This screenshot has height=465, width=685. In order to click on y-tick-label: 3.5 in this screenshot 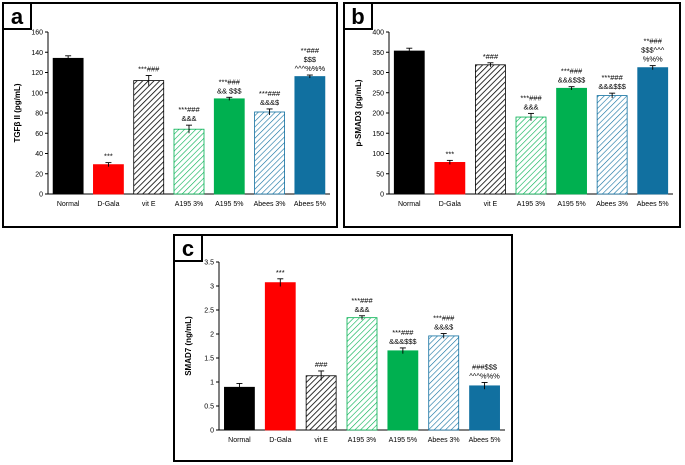, I will do `click(209, 263)`.